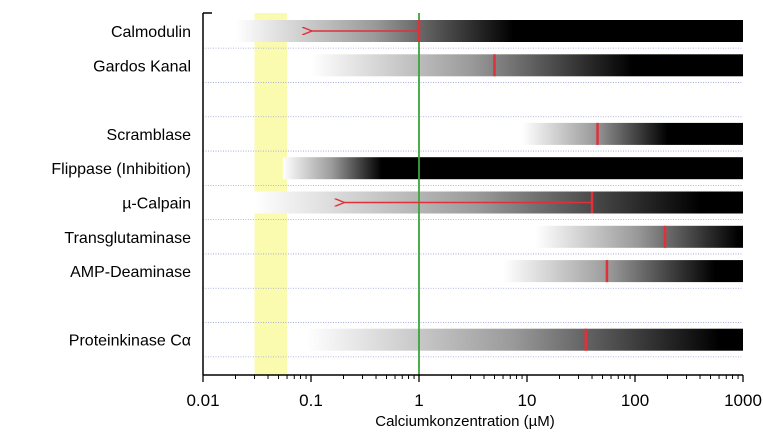 Image resolution: width=763 pixels, height=437 pixels. What do you see at coordinates (130, 272) in the screenshot?
I see `row-label: AMP-Deaminase` at bounding box center [130, 272].